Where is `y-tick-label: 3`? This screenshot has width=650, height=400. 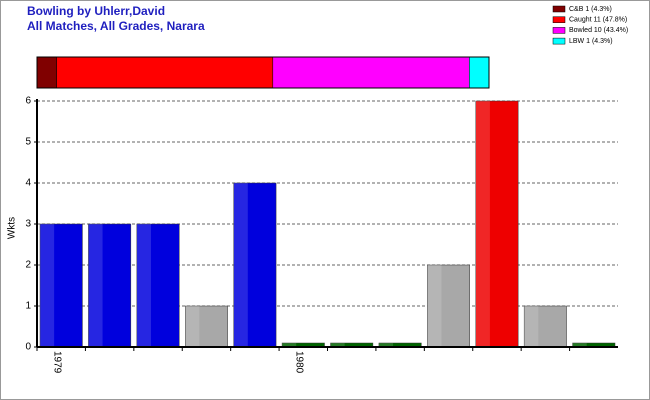
y-tick-label: 3 is located at coordinates (28, 224).